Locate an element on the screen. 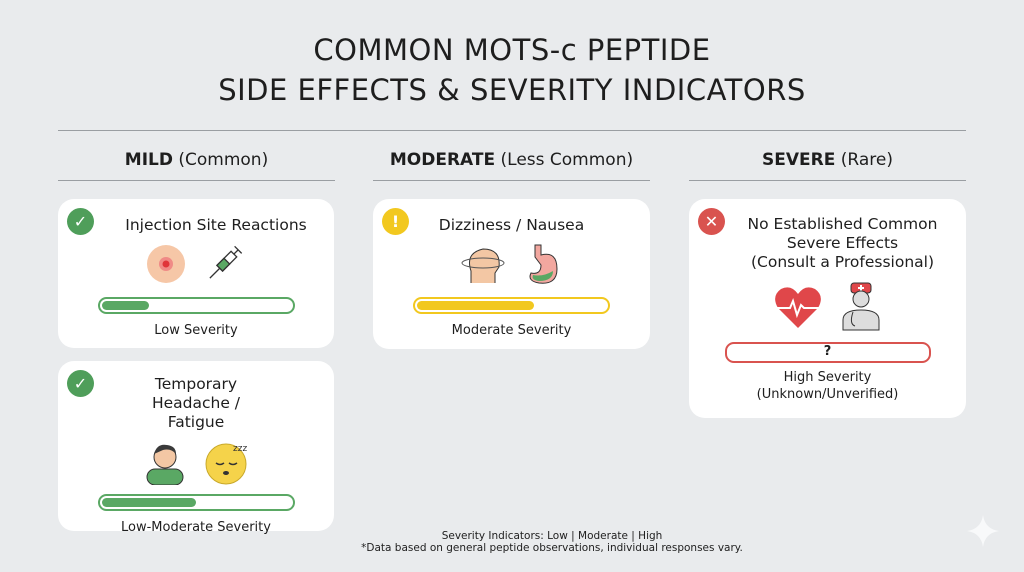  card-injection-site: ✓ Injection Site Reactions Low Severity is located at coordinates (196, 273).